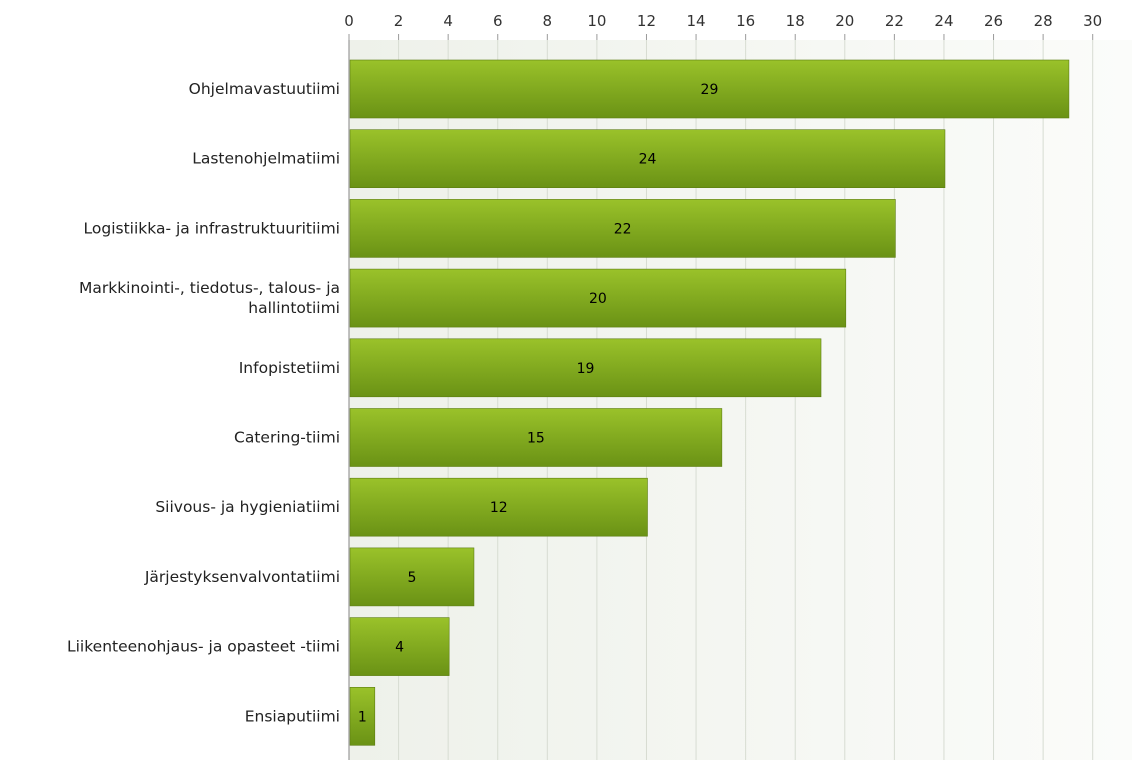 Image resolution: width=1135 pixels, height=766 pixels. I want to click on x-tick-label: 10, so click(596, 21).